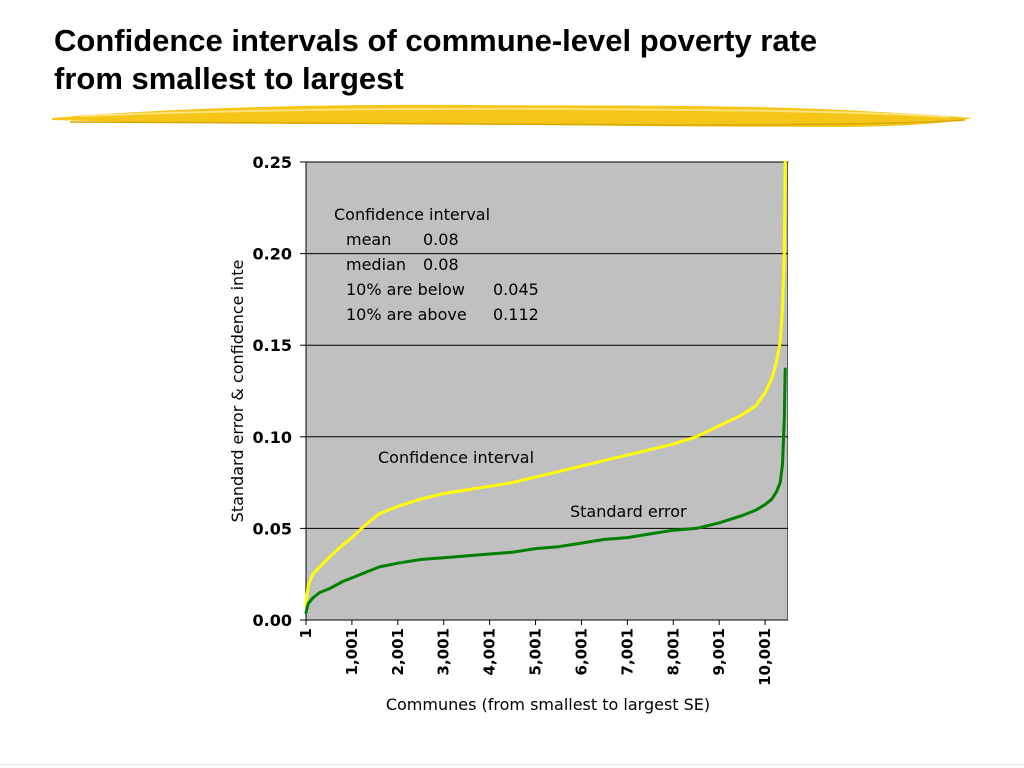 This screenshot has height=768, width=1024. Describe the element at coordinates (441, 264) in the screenshot. I see `annotation-median-value: 0.08` at that location.